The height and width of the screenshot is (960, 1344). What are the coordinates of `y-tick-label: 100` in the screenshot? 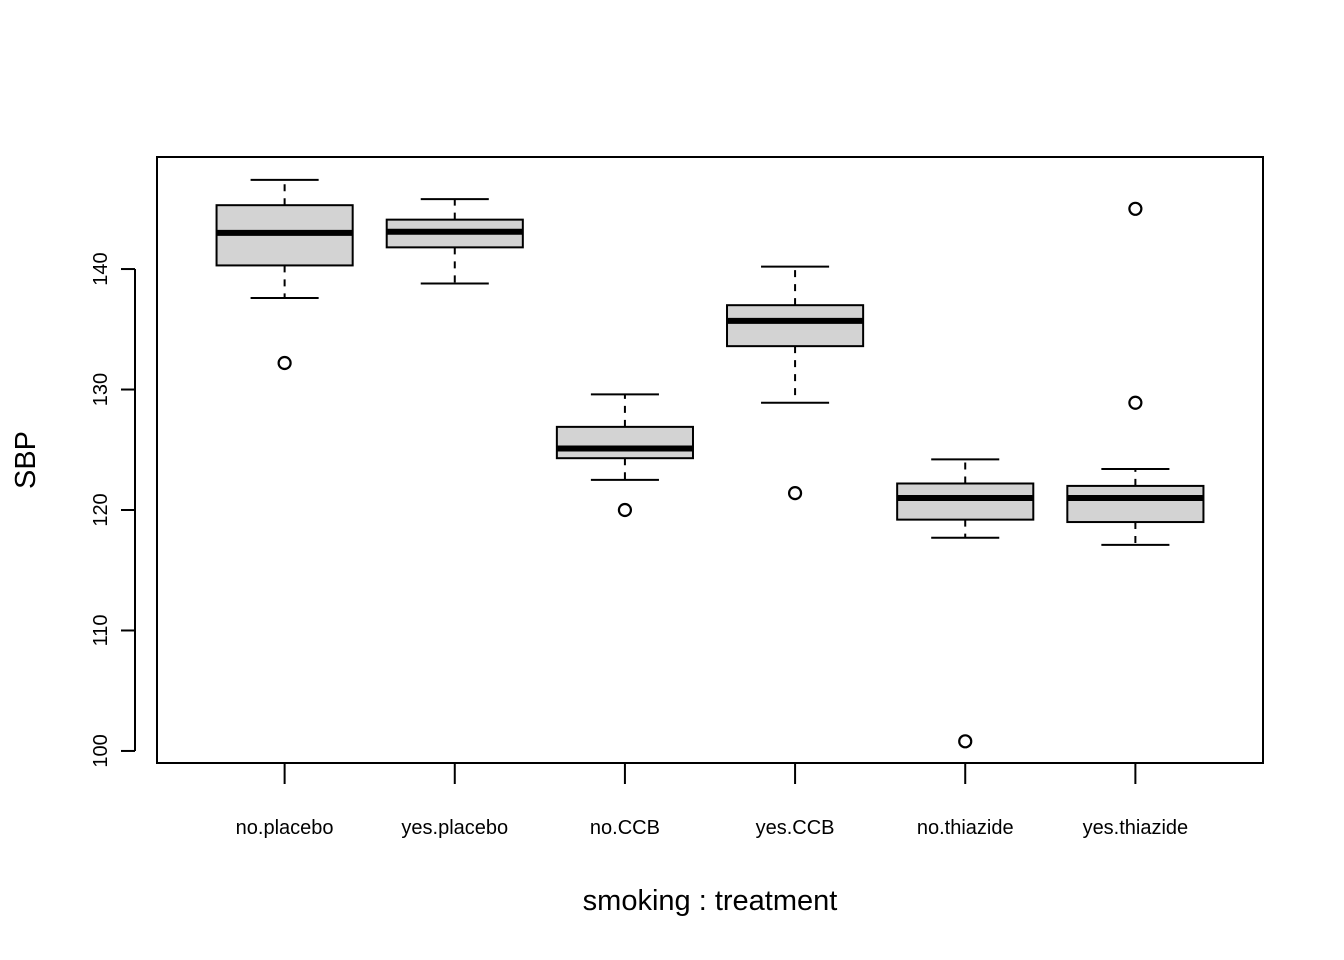 It's located at (101, 750).